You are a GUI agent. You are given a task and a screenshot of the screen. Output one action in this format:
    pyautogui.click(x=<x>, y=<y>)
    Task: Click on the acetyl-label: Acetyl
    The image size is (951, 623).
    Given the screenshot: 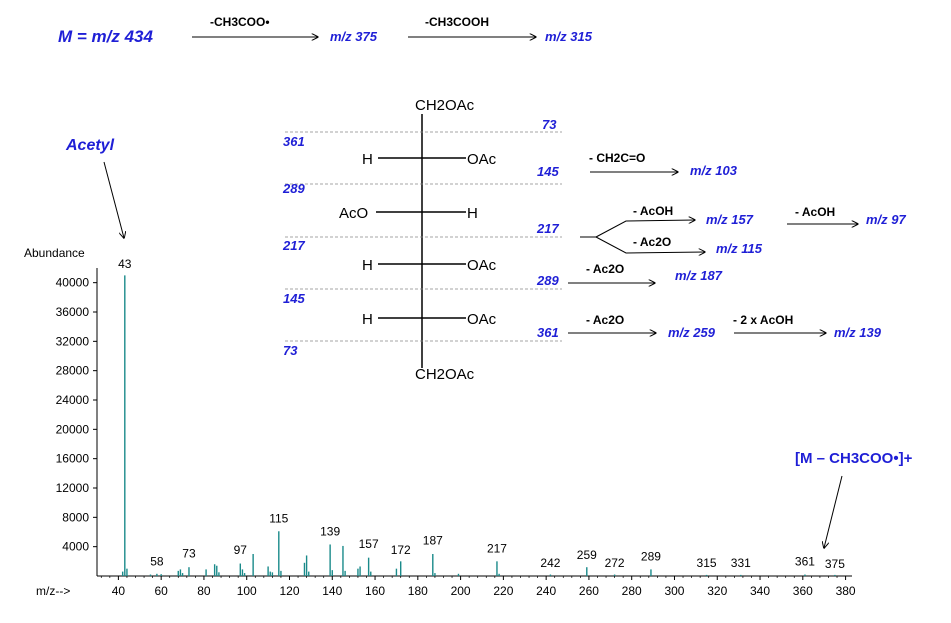 What is the action you would take?
    pyautogui.click(x=90, y=145)
    